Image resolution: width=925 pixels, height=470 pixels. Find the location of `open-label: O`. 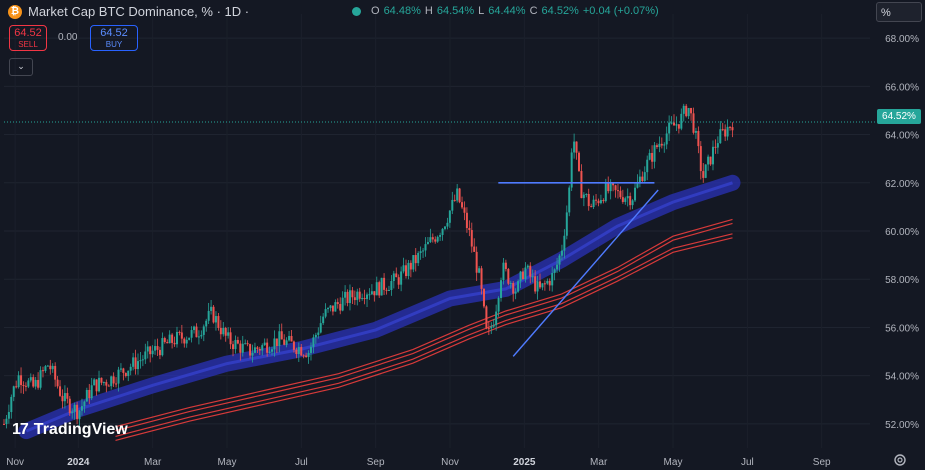

open-label: O is located at coordinates (375, 11).